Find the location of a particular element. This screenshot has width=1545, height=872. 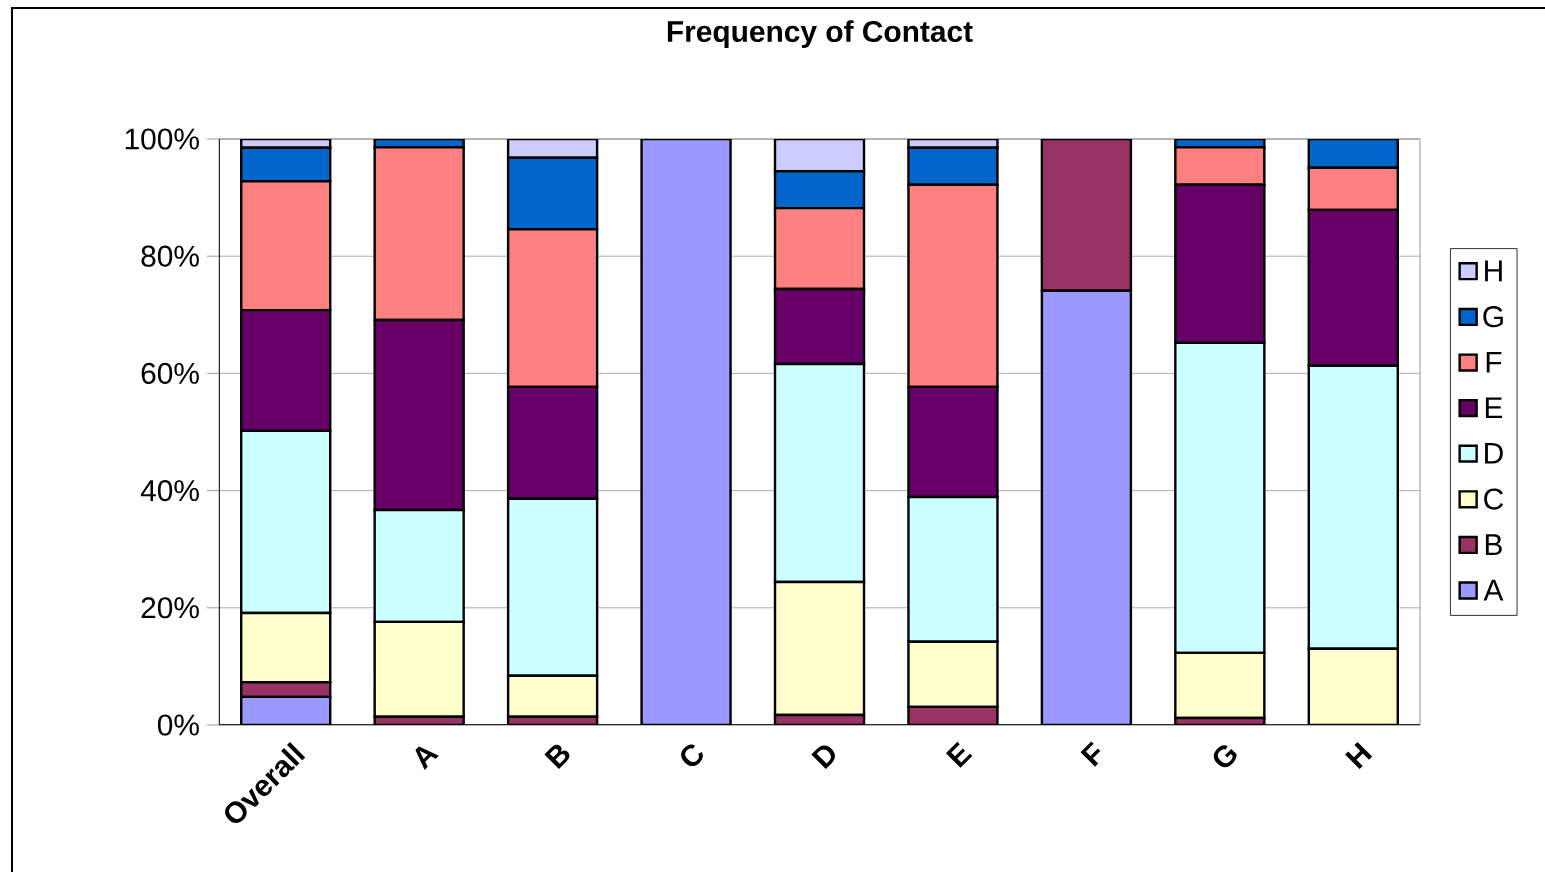

chart-title: Frequency of Contact is located at coordinates (820, 34).